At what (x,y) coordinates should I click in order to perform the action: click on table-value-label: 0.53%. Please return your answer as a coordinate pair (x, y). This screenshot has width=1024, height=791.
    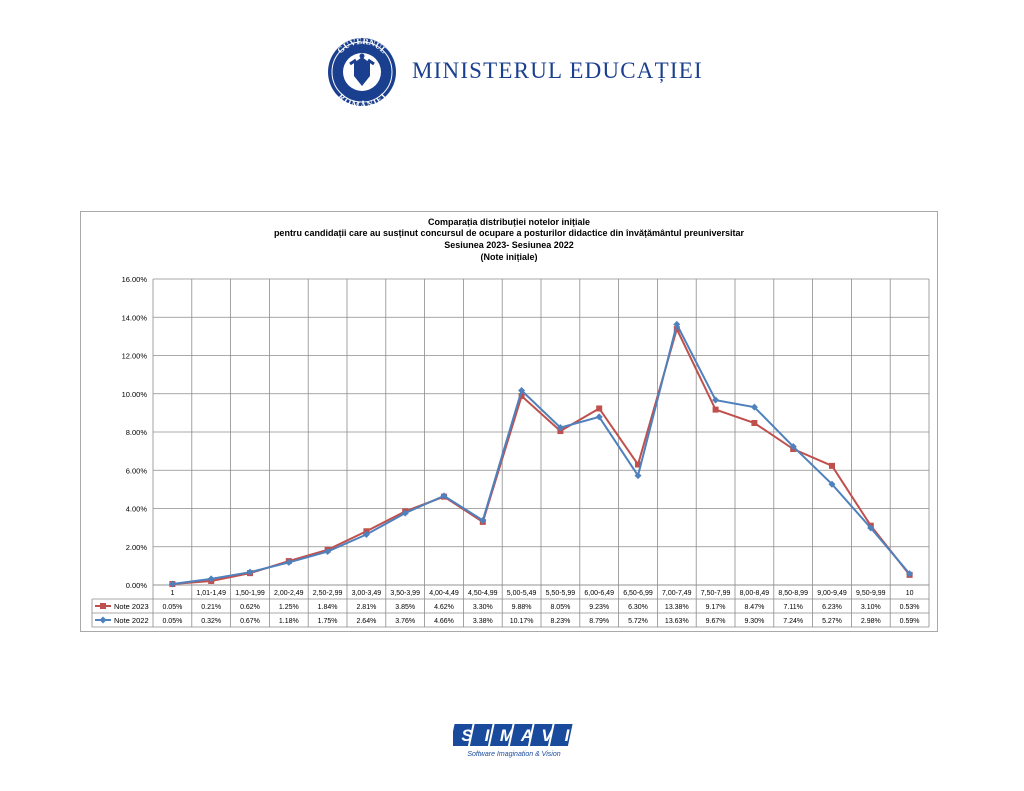
    Looking at the image, I should click on (910, 607).